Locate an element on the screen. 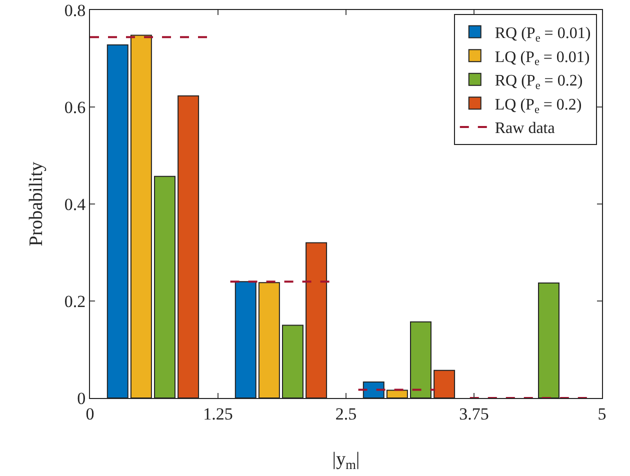 This screenshot has height=476, width=630. x-axis-title: |y$_{m}$| is located at coordinates (346, 460).